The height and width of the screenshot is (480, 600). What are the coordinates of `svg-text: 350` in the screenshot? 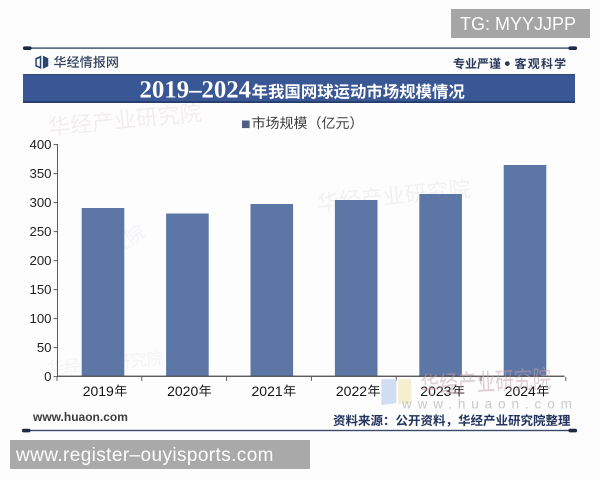 It's located at (40, 173).